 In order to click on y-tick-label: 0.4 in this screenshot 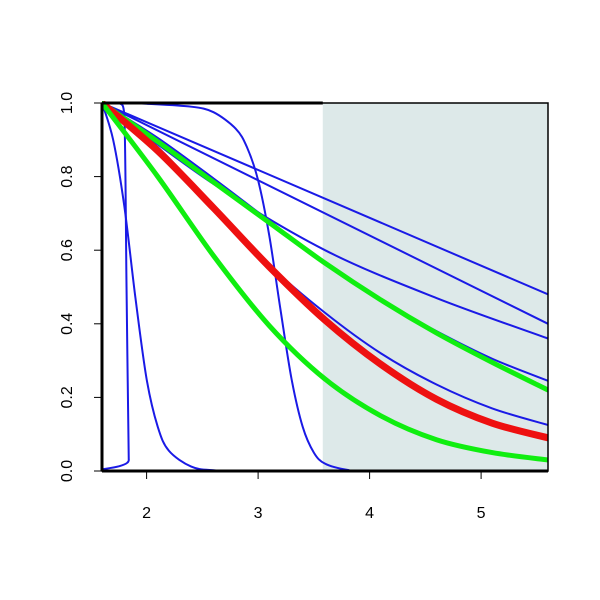, I will do `click(67, 324)`.